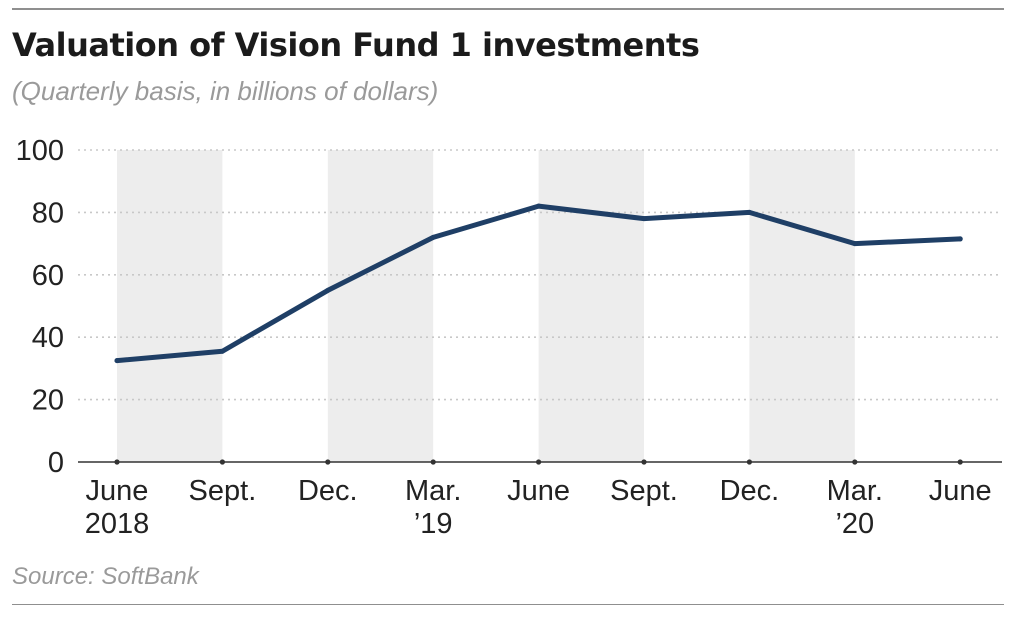  What do you see at coordinates (117, 524) in the screenshot?
I see `x-tick-label-line: 2018` at bounding box center [117, 524].